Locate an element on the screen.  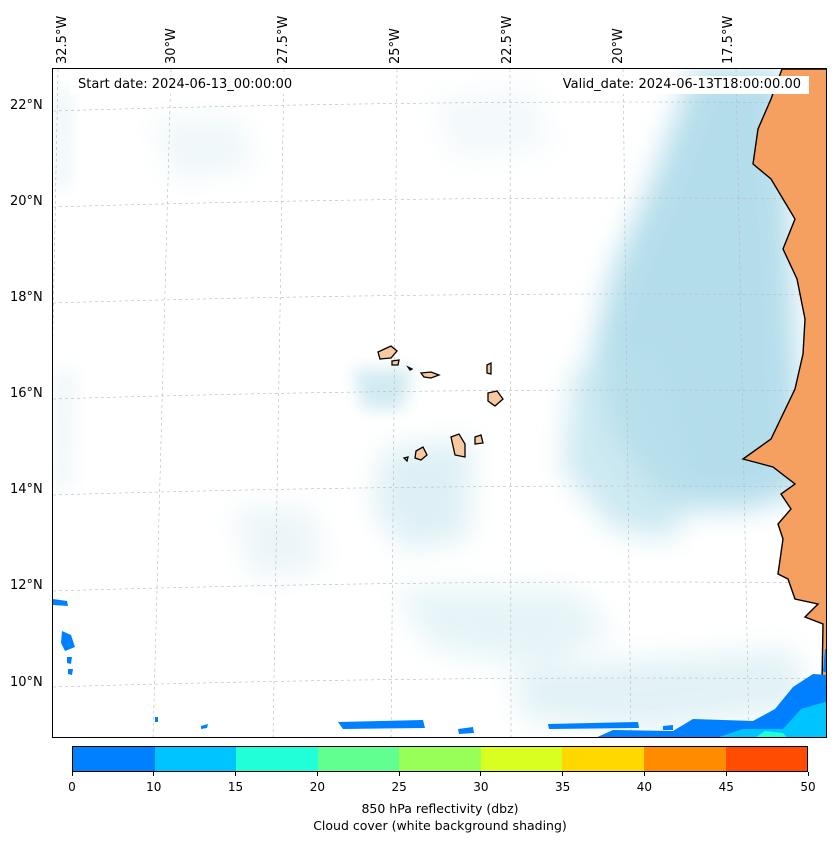
lon-label-17-5w: 17.5°W is located at coordinates (728, 39).